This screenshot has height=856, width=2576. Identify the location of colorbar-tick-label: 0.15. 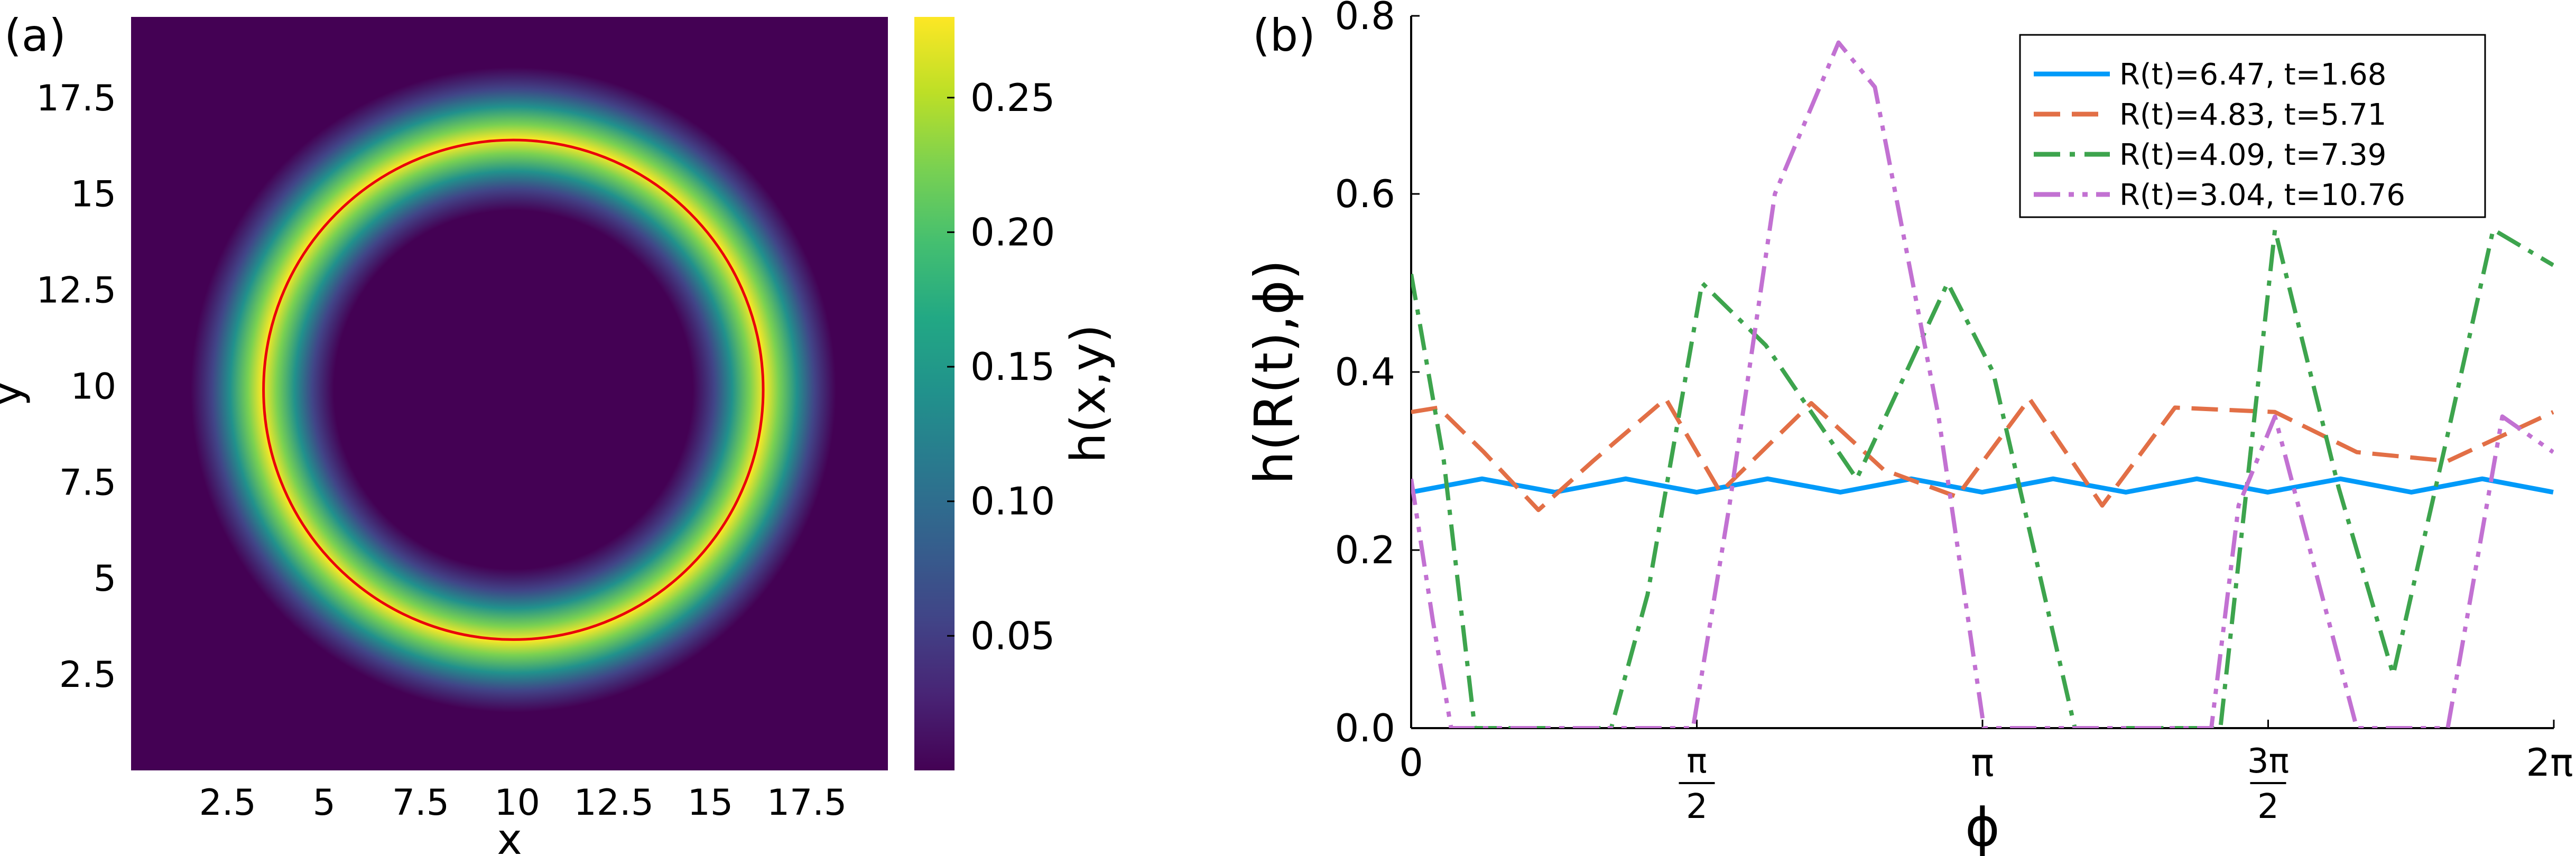
(1012, 367).